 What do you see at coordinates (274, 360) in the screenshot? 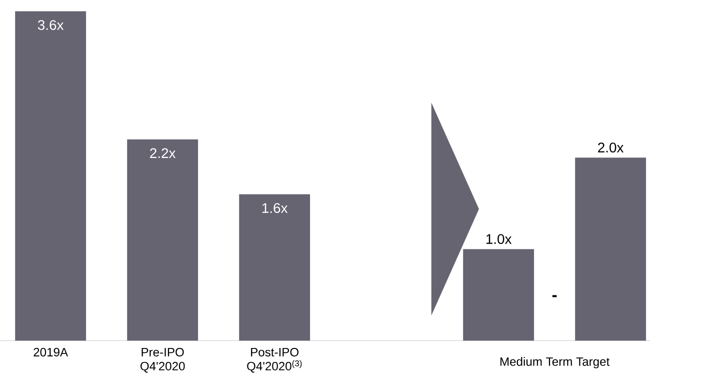
I see `x-tick-label: Post-IPO Q4'2020$^{(3)}$` at bounding box center [274, 360].